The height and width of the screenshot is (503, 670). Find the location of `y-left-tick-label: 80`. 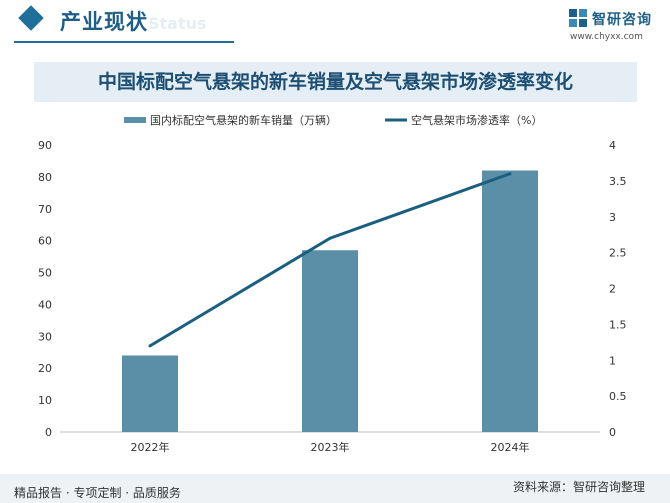

y-left-tick-label: 80 is located at coordinates (45, 177).